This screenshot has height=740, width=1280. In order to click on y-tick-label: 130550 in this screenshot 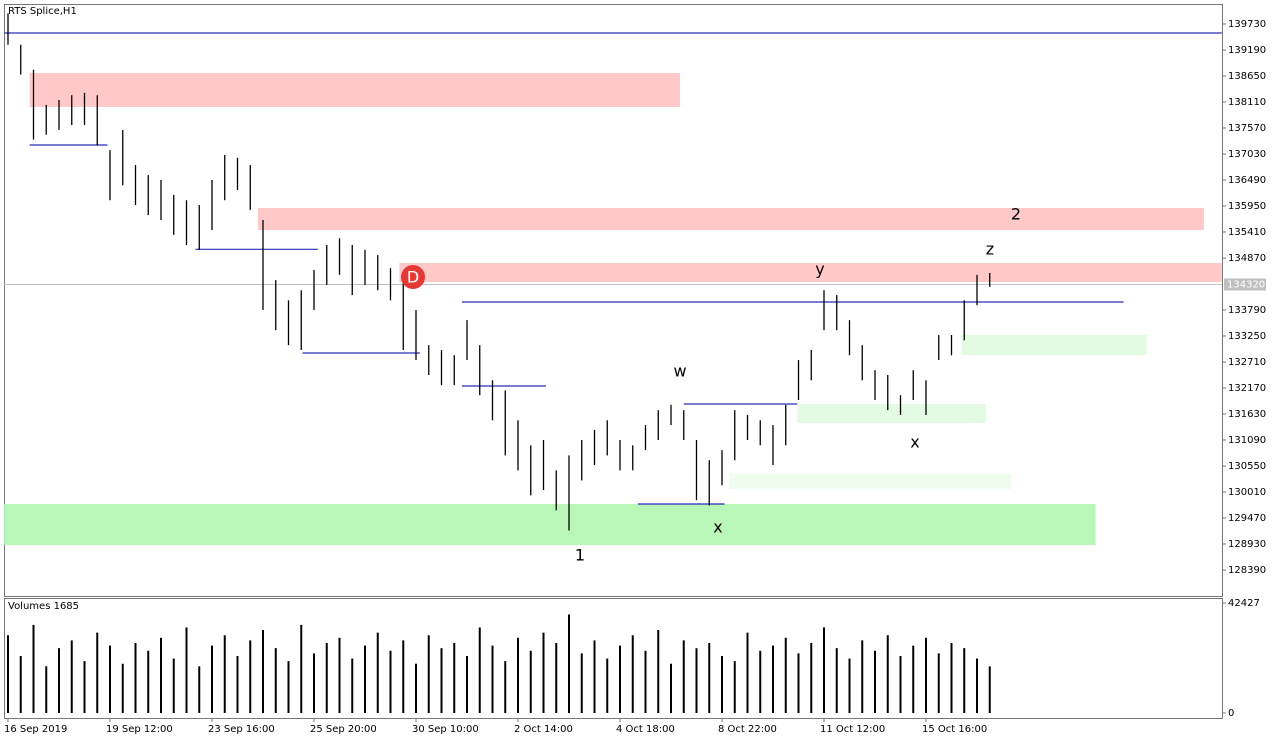, I will do `click(1247, 466)`.